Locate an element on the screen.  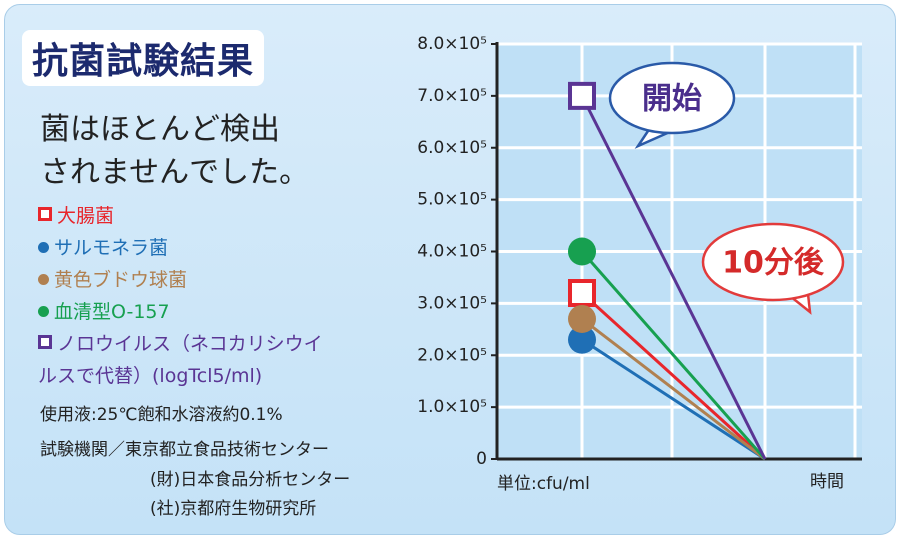
legend-label: 大腸菌 is located at coordinates (86, 216).